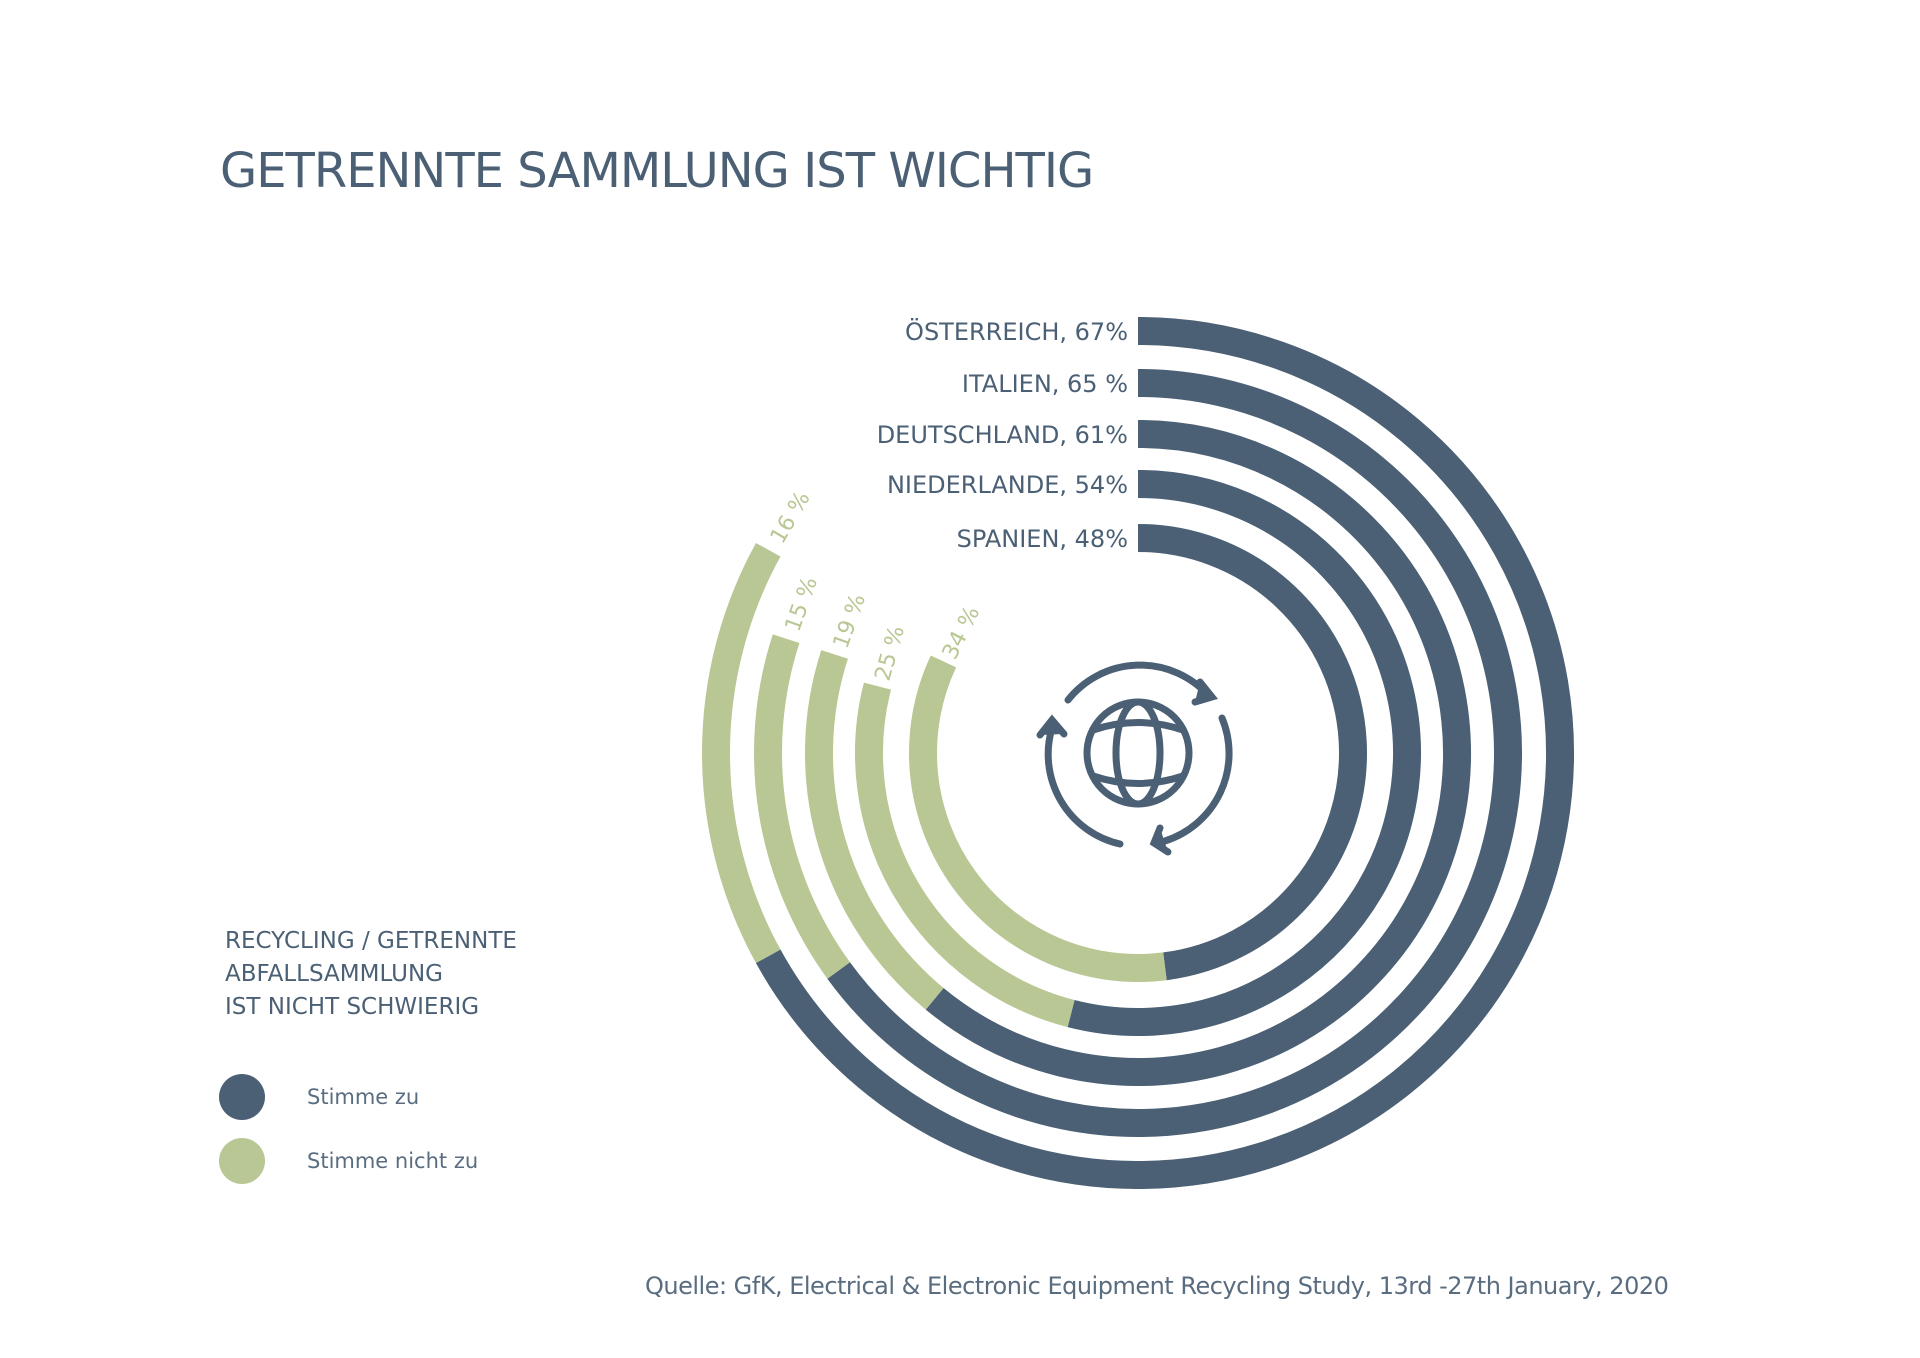 The width and height of the screenshot is (1920, 1358). Describe the element at coordinates (890, 653) in the screenshot. I see `disagree-value-label: 25 %` at that location.